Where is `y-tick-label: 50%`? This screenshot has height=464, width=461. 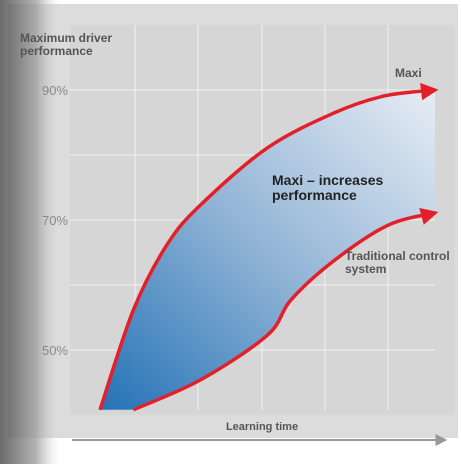 y-tick-label: 50% is located at coordinates (55, 350).